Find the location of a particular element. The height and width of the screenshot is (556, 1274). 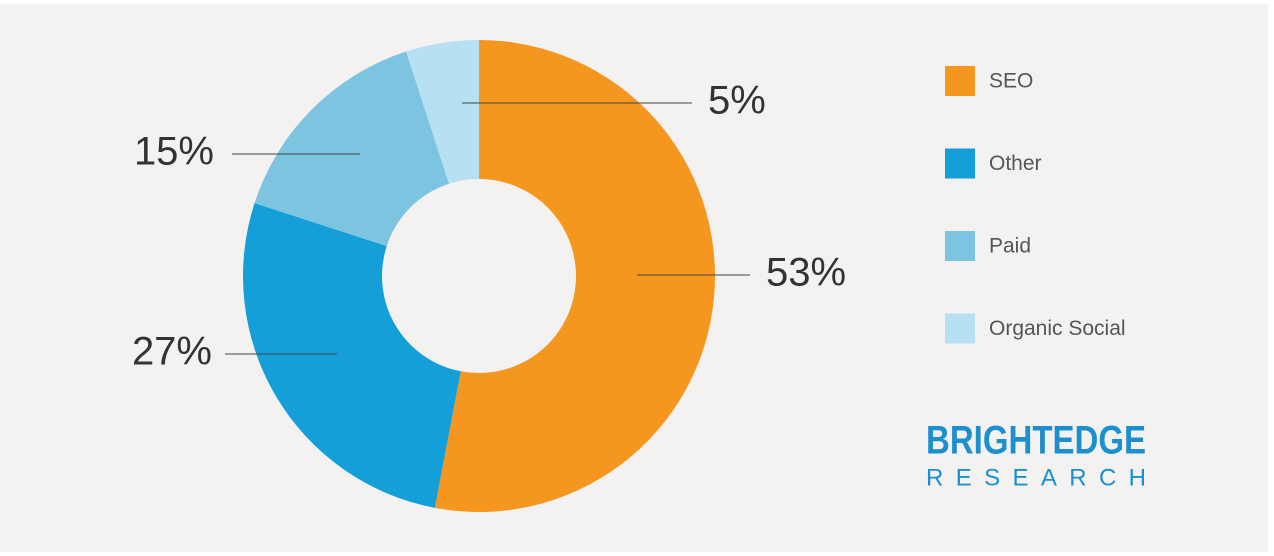

logo-name: BRIGHTEDGE is located at coordinates (1036, 441).